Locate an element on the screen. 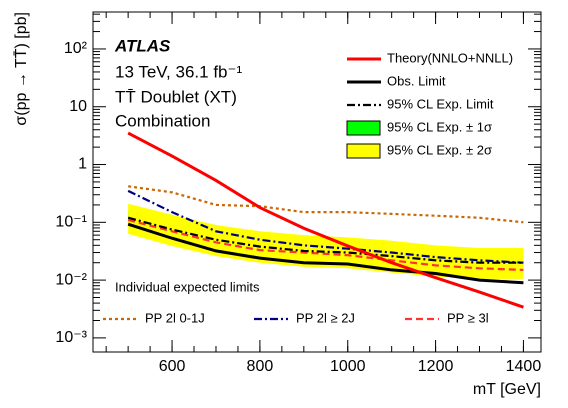 This screenshot has height=408, width=568. y-tick-label: 10⁻³ is located at coordinates (71, 337).